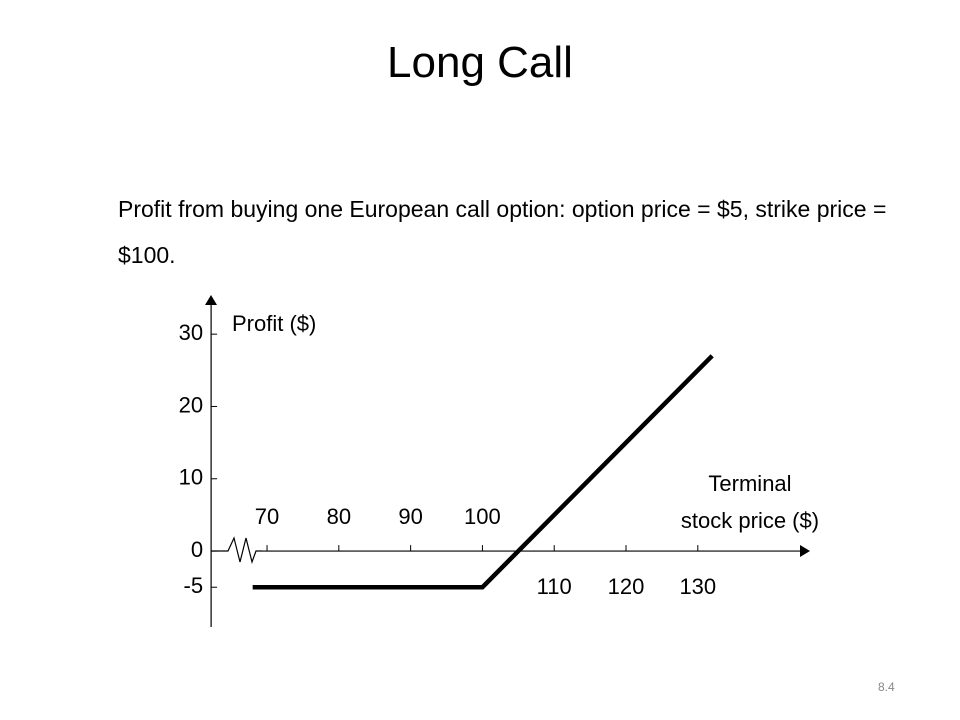 The height and width of the screenshot is (720, 960). Describe the element at coordinates (236, 550) in the screenshot. I see `axis-break` at that location.